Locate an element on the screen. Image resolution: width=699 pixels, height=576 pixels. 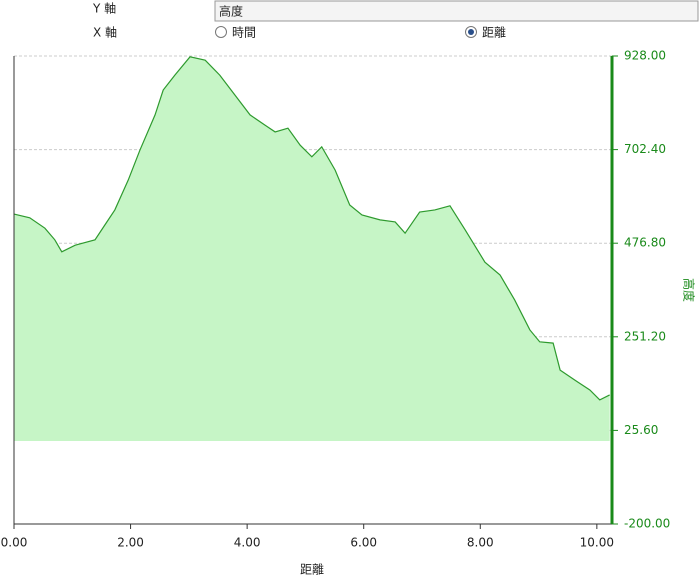
radio-label: 時間 is located at coordinates (244, 33).